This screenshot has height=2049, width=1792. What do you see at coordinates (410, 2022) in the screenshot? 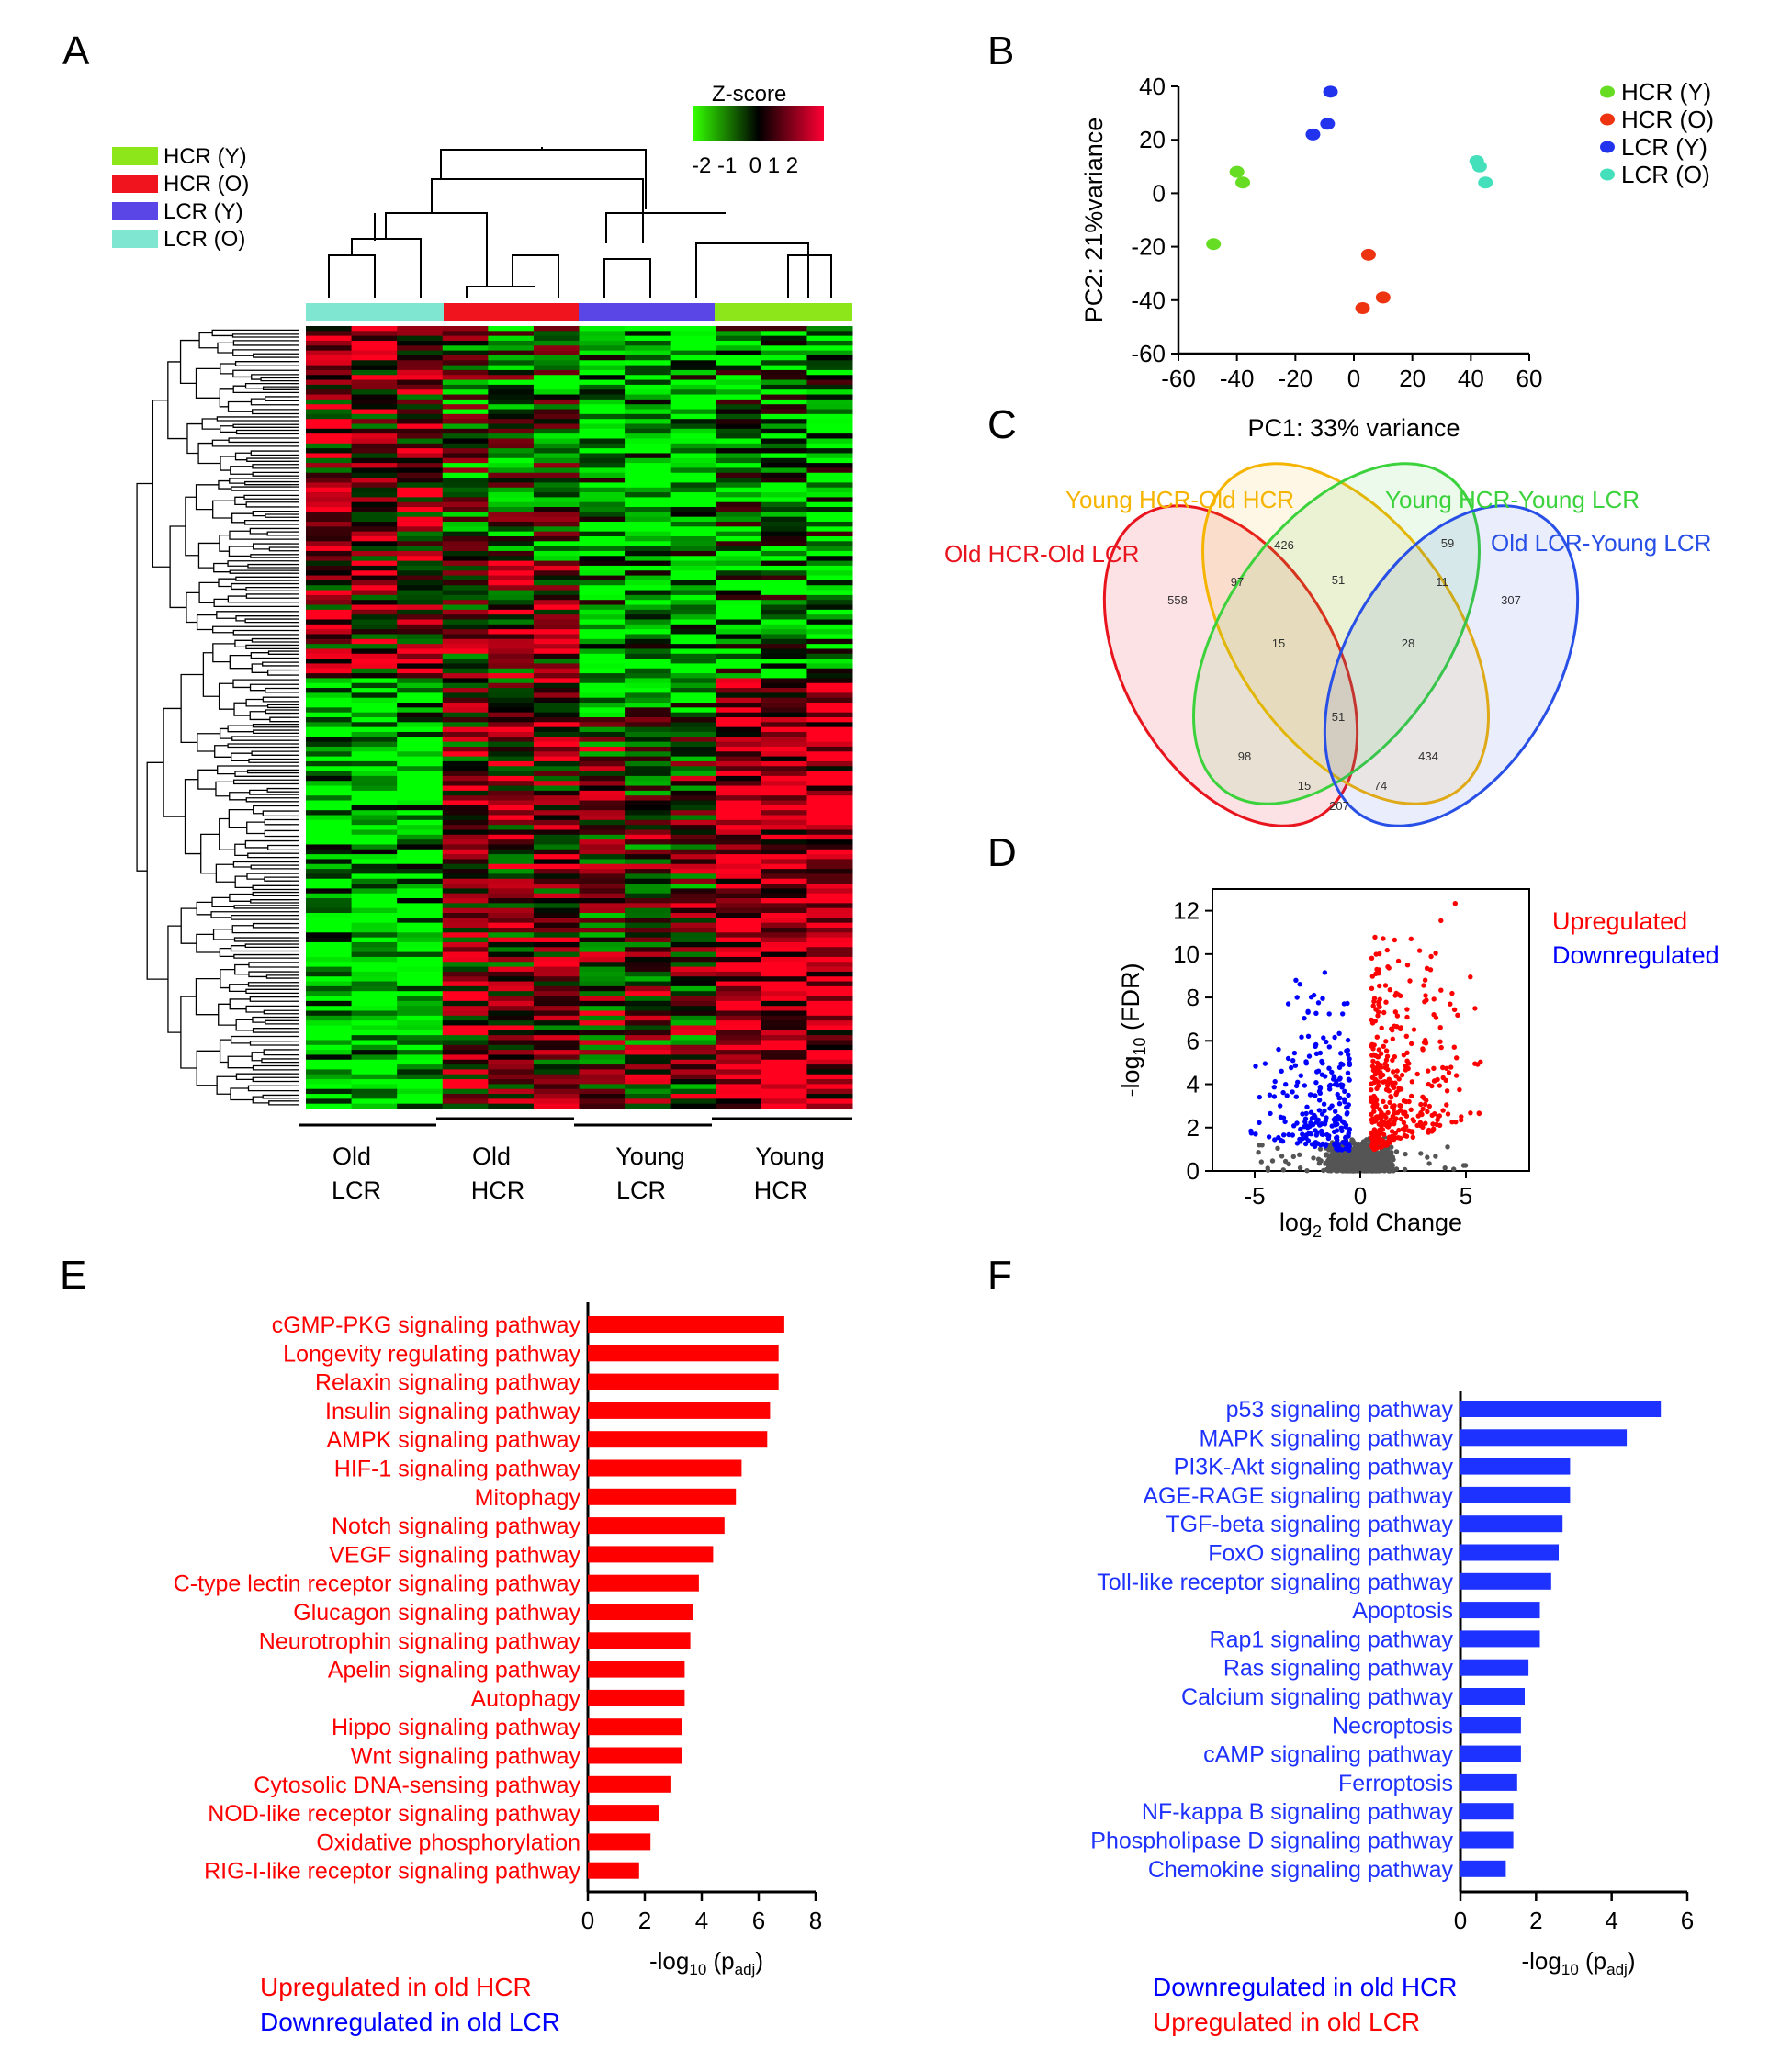
I see `bar-footnote: Downregulated in old LCR` at bounding box center [410, 2022].